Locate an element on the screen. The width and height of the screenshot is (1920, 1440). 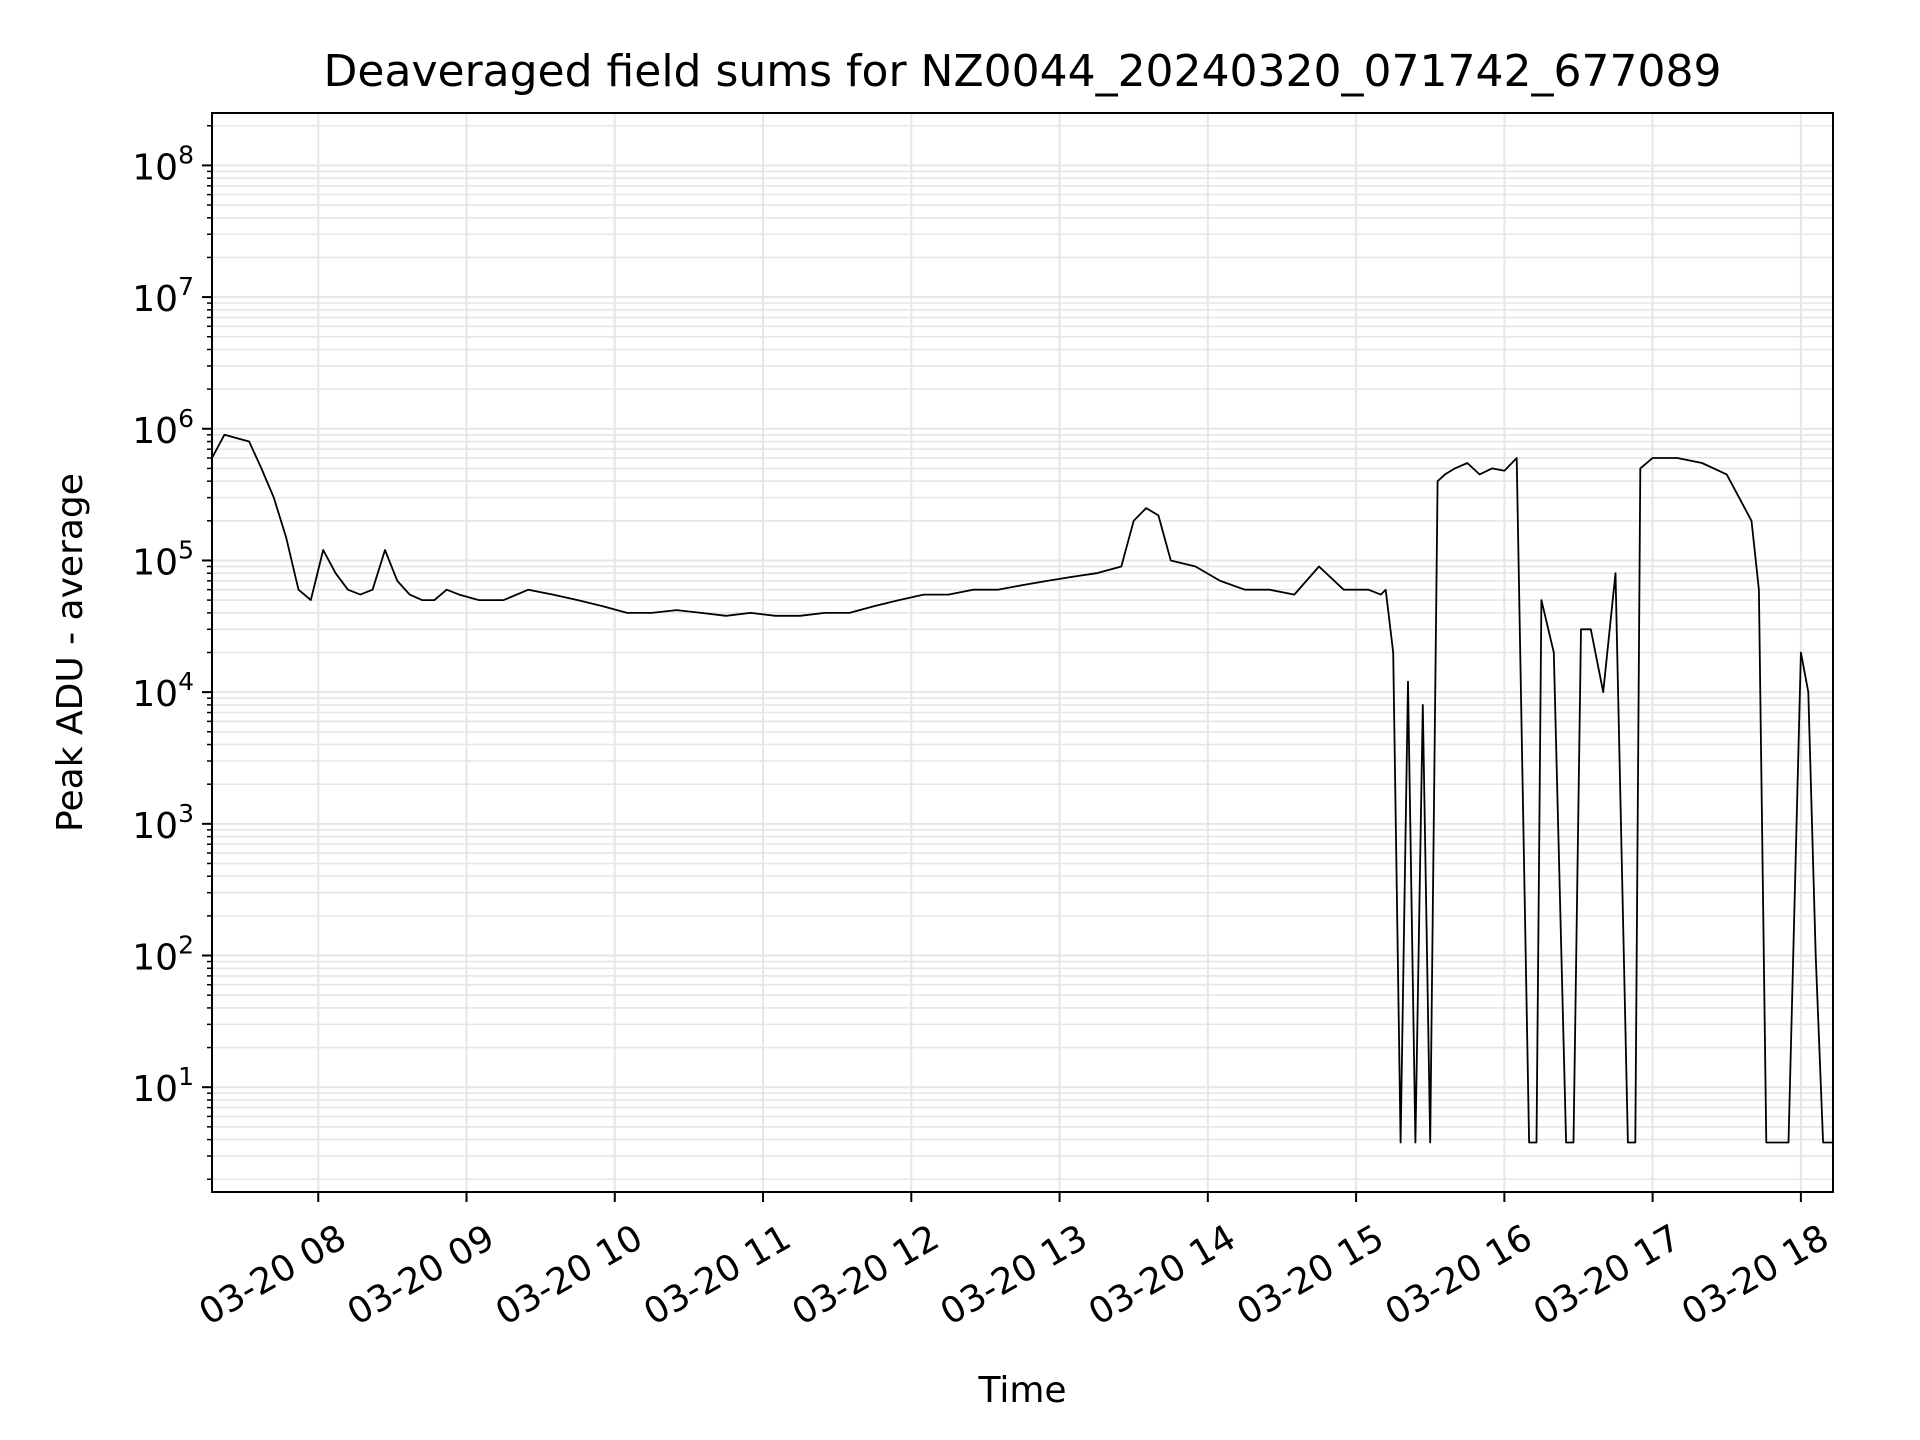
y-tick-label: 10² is located at coordinates (163, 955).